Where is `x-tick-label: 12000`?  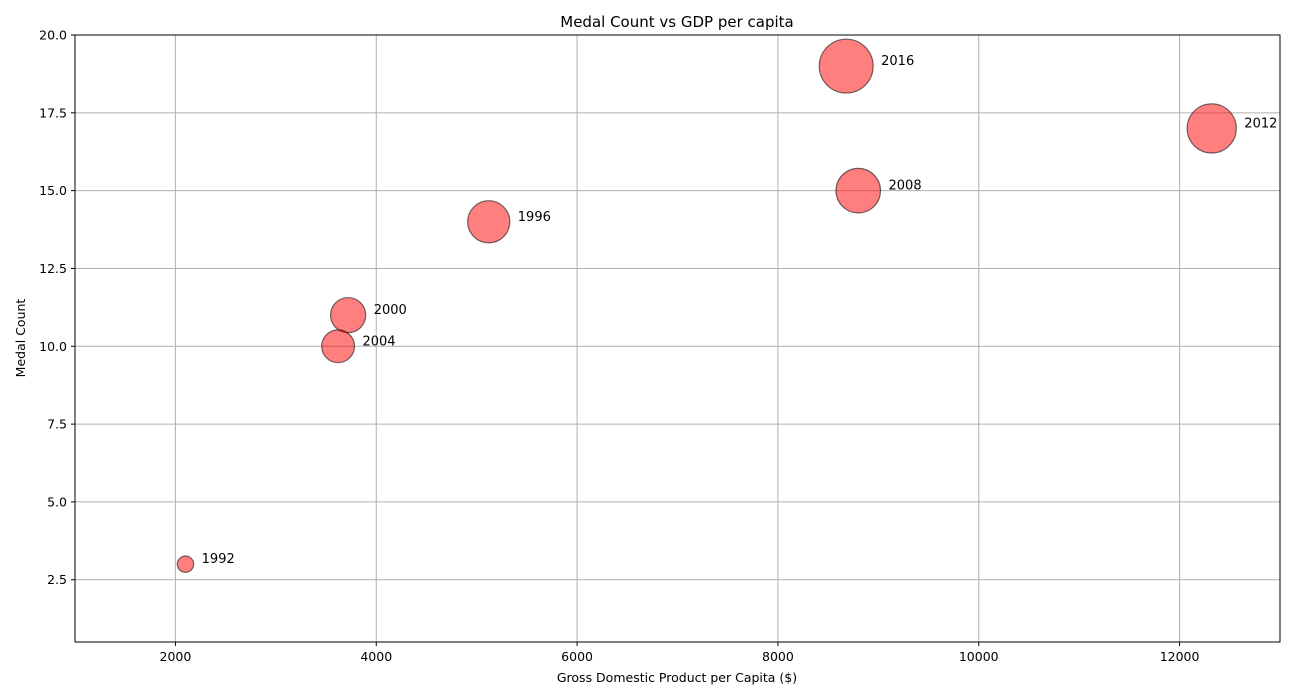 x-tick-label: 12000 is located at coordinates (1180, 656).